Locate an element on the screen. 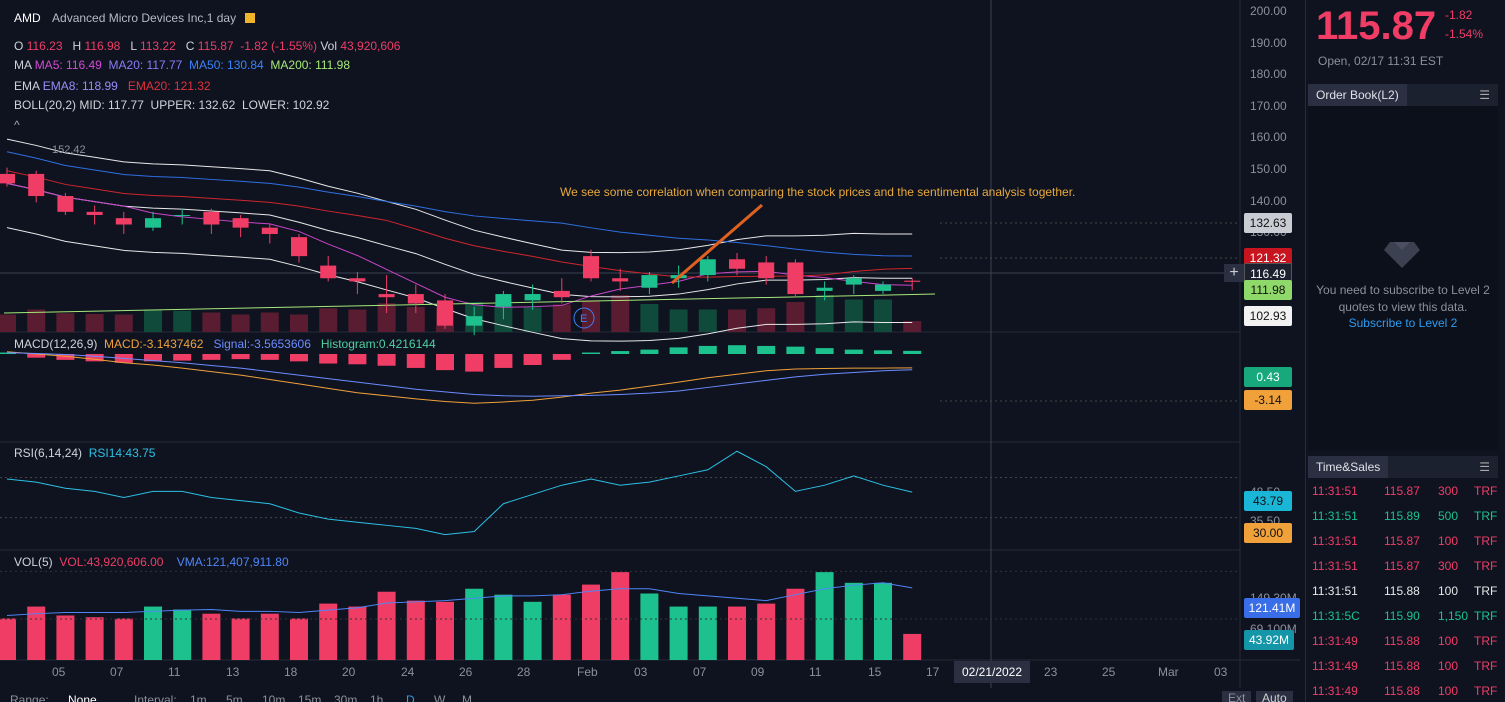 This screenshot has width=1505, height=702. interval-option: 30m is located at coordinates (346, 697).